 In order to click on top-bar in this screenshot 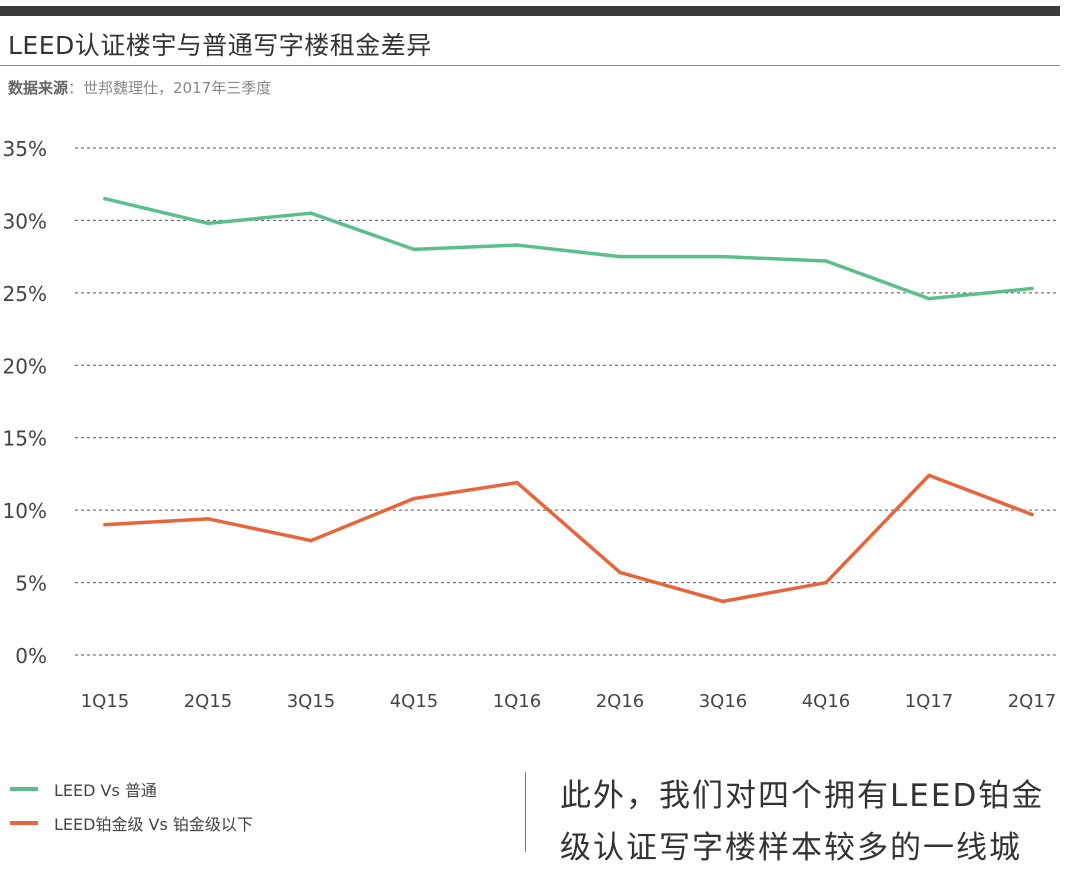, I will do `click(530, 11)`.